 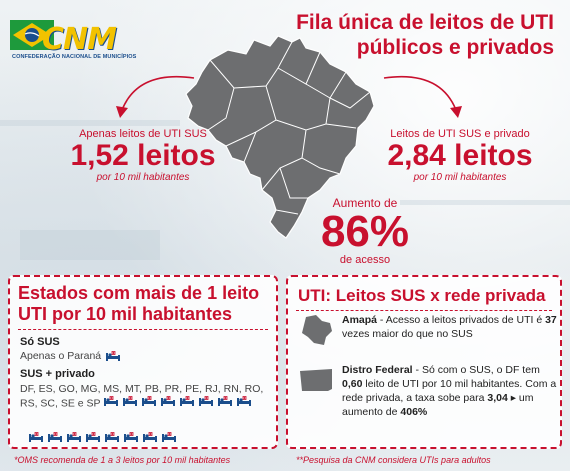 What do you see at coordinates (513, 398) in the screenshot?
I see `arrow-right-icon: ▸` at bounding box center [513, 398].